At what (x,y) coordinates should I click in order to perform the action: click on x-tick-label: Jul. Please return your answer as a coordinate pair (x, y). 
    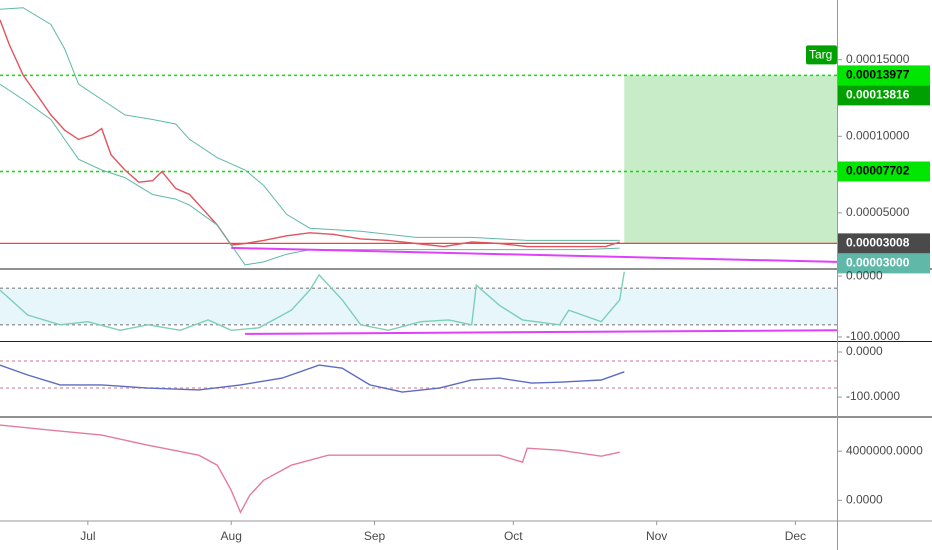
    Looking at the image, I should click on (87, 536).